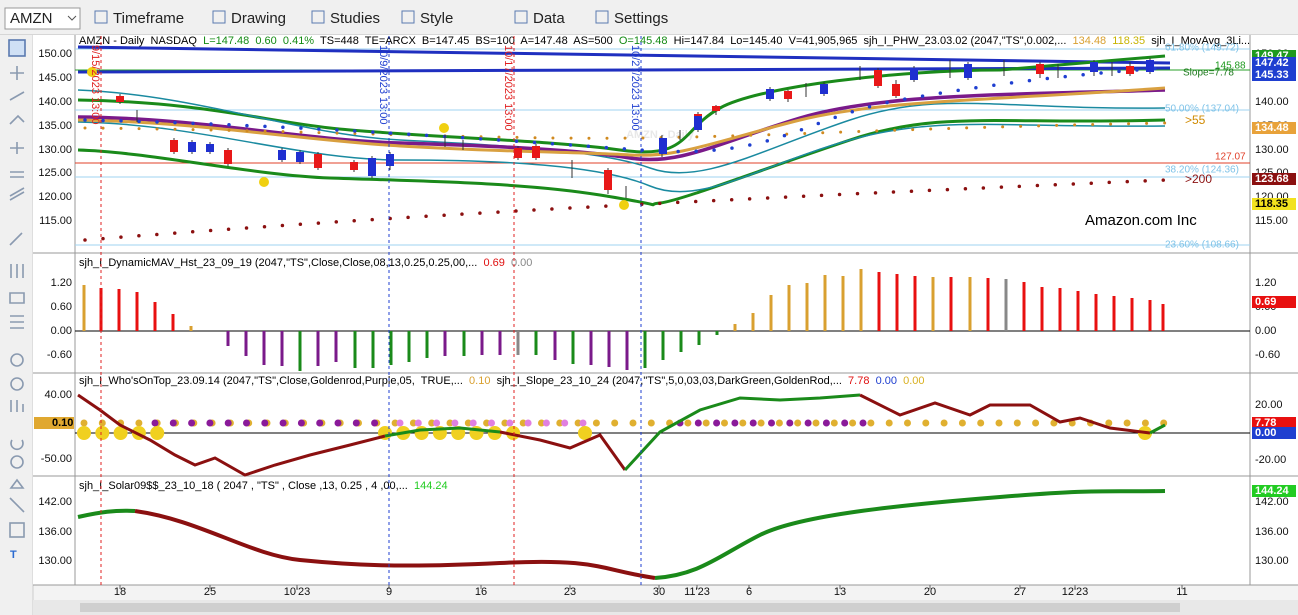 The width and height of the screenshot is (1298, 615). Describe the element at coordinates (31, 18) in the screenshot. I see `symbol-input: AMZN` at that location.